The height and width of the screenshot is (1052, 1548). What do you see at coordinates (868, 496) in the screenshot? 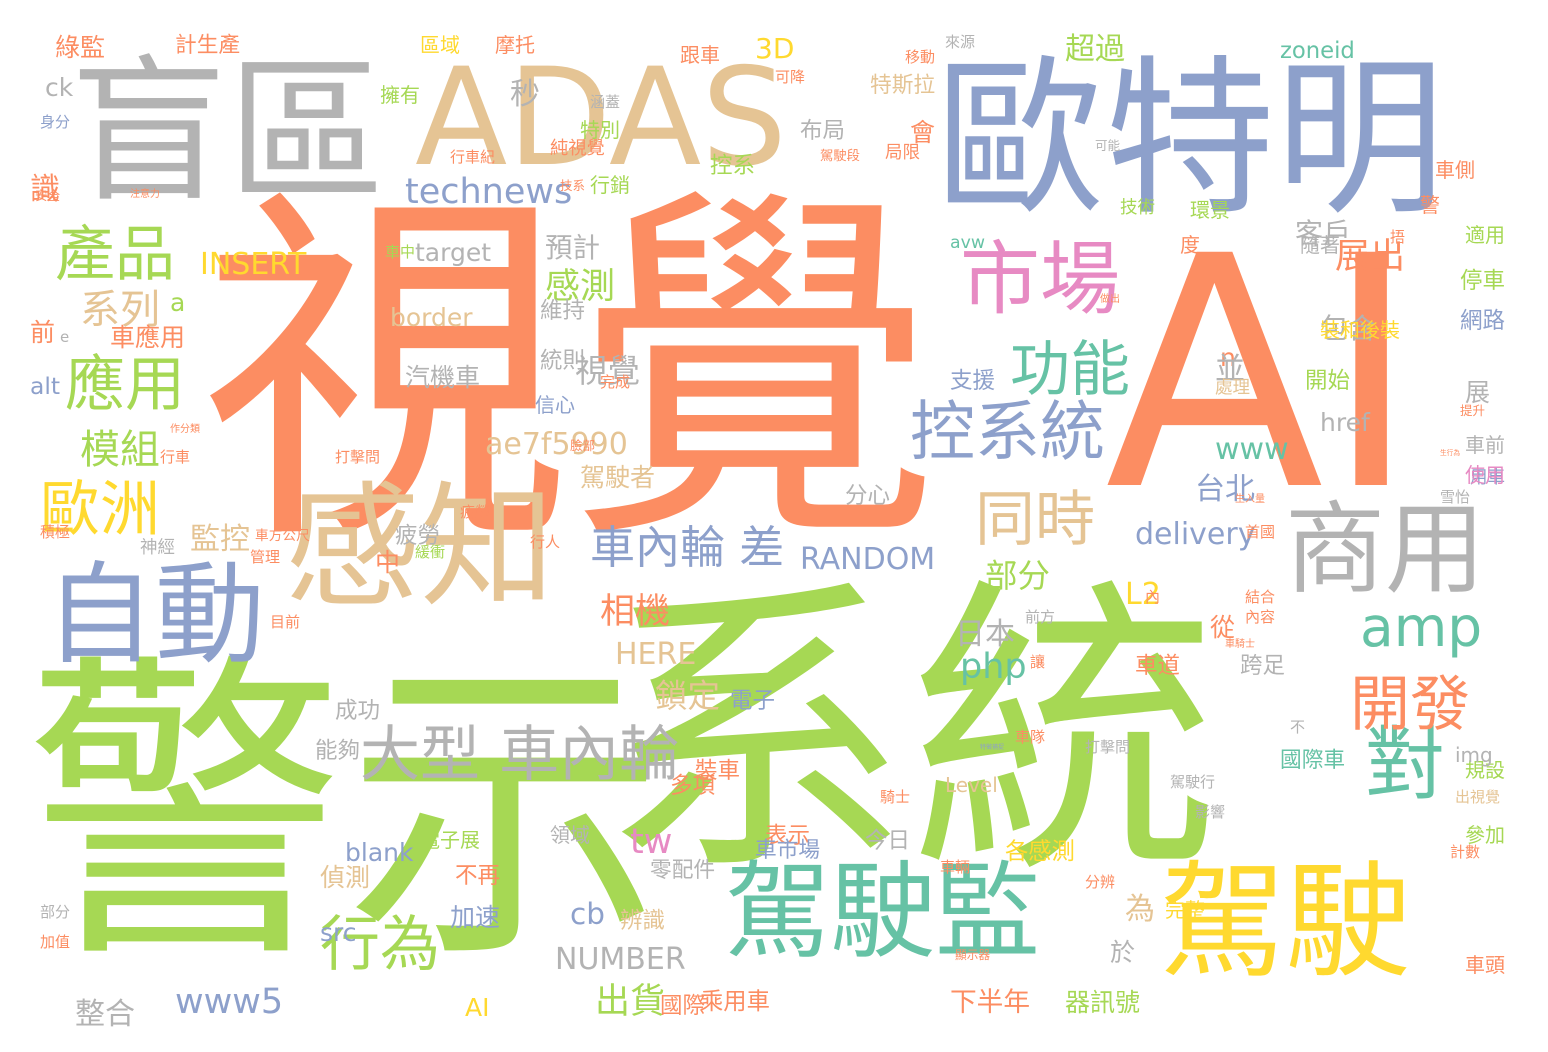
I see `word-105-cjk: 分心` at bounding box center [868, 496].